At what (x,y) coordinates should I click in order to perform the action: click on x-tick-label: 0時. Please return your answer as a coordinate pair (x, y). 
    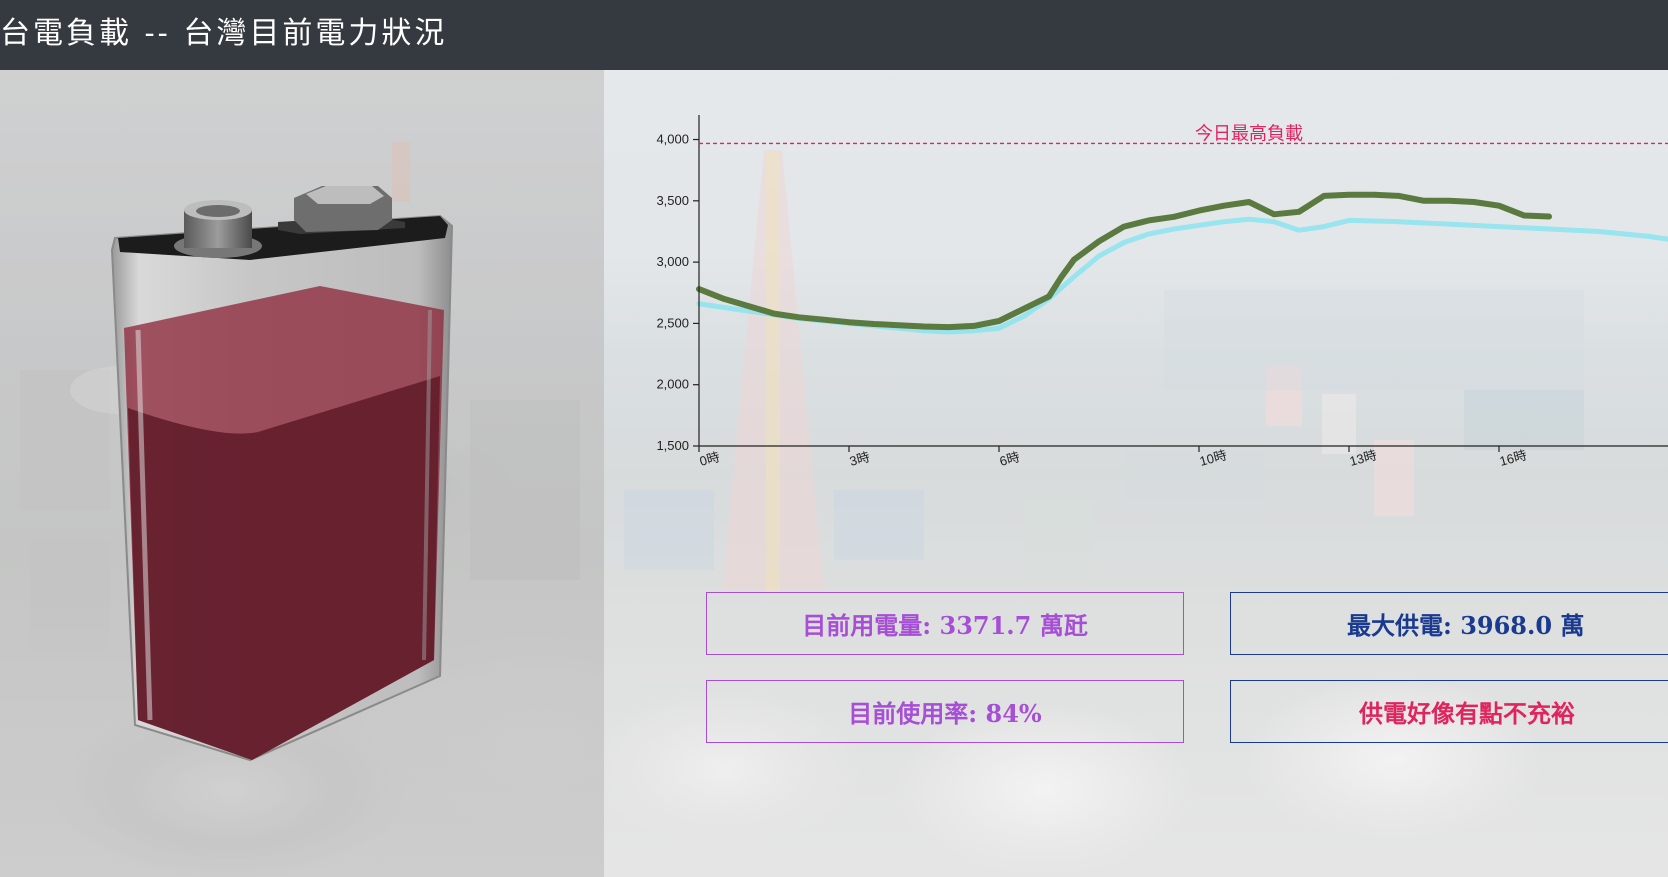
    Looking at the image, I should click on (709, 459).